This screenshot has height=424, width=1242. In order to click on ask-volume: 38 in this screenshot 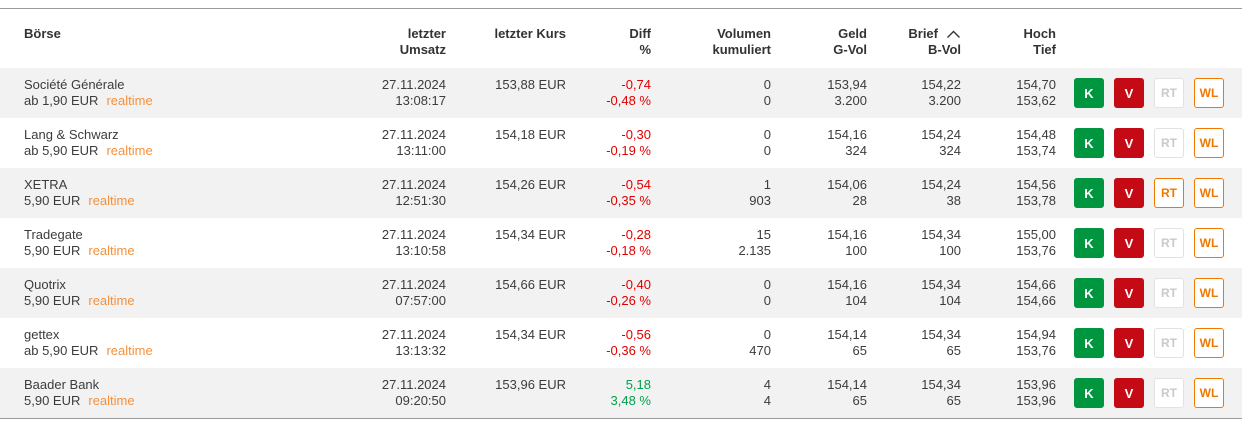, I will do `click(953, 200)`.